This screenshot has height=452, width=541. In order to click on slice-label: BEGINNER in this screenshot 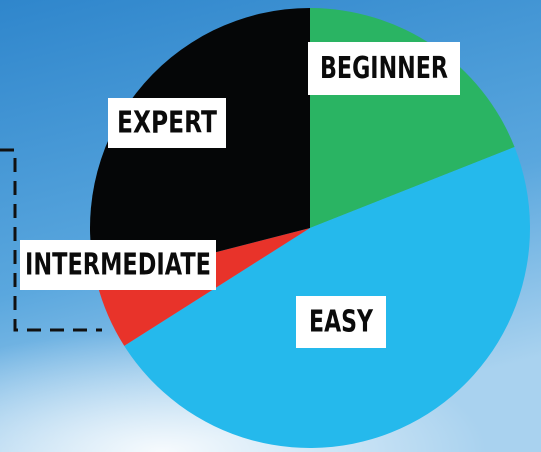, I will do `click(384, 68)`.